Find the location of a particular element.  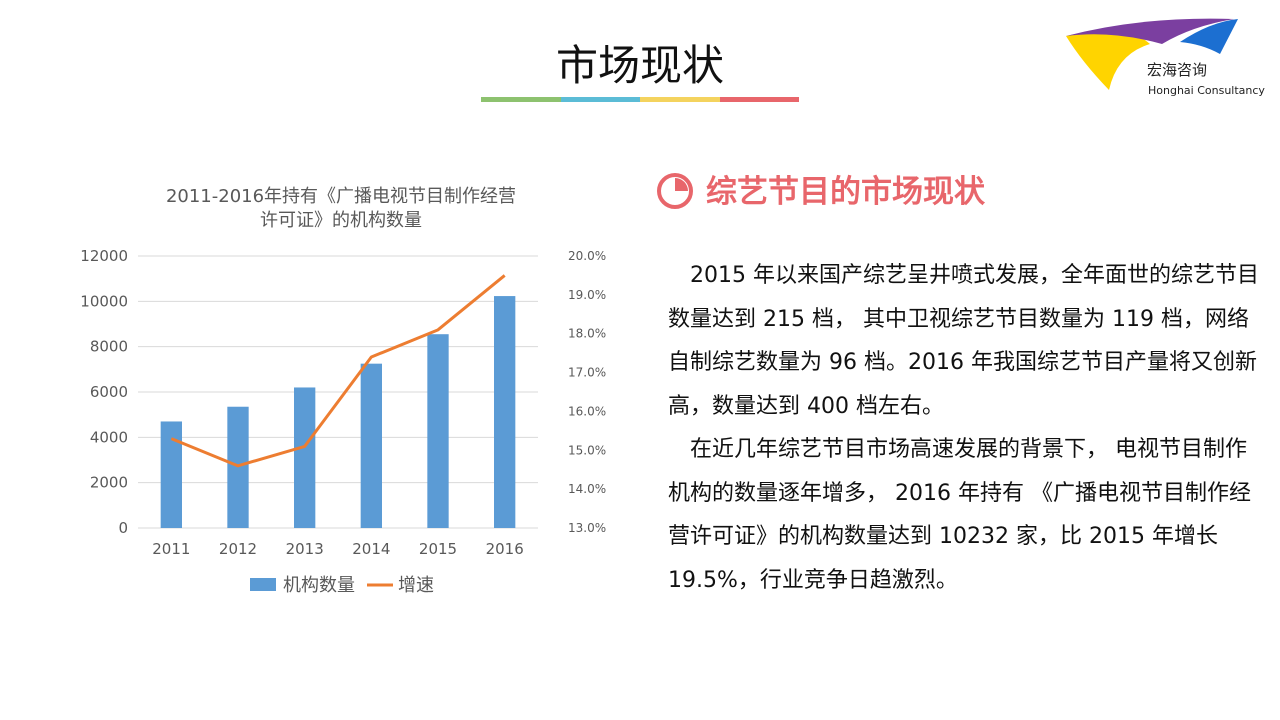

legend-label: 增速 is located at coordinates (416, 585).